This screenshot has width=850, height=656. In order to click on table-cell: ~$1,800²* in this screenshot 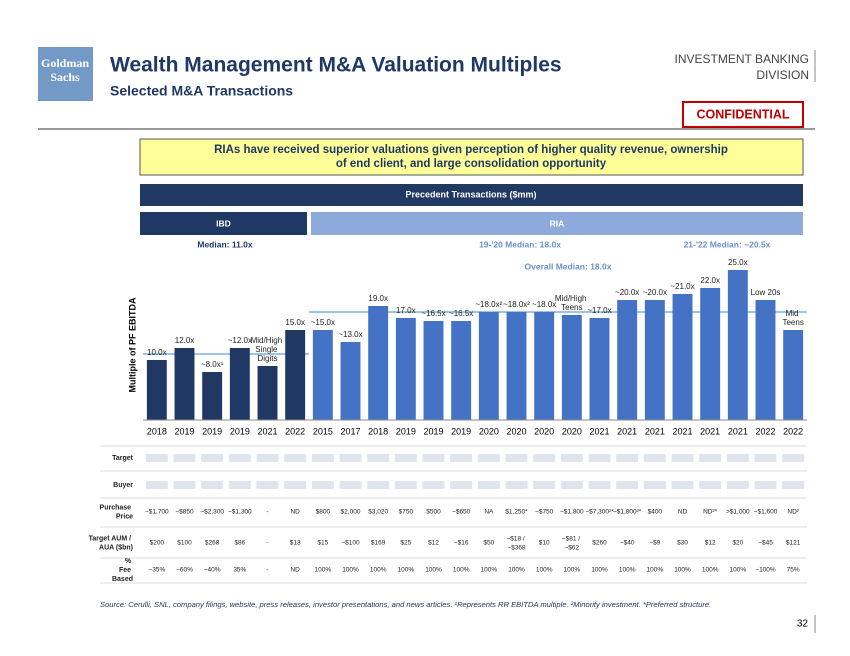, I will do `click(627, 512)`.